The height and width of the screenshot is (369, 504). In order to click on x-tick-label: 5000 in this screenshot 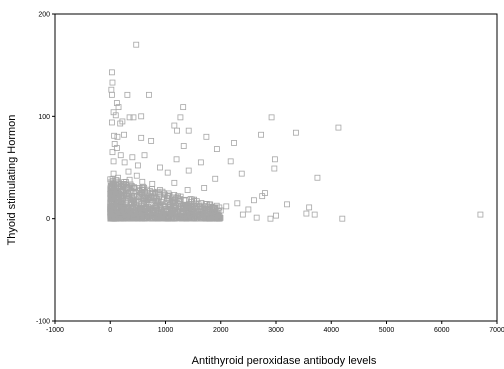, I will do `click(387, 330)`.